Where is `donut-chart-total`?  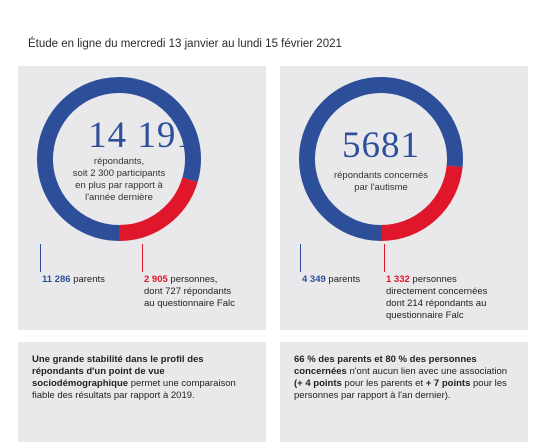 donut-chart-total is located at coordinates (119, 159).